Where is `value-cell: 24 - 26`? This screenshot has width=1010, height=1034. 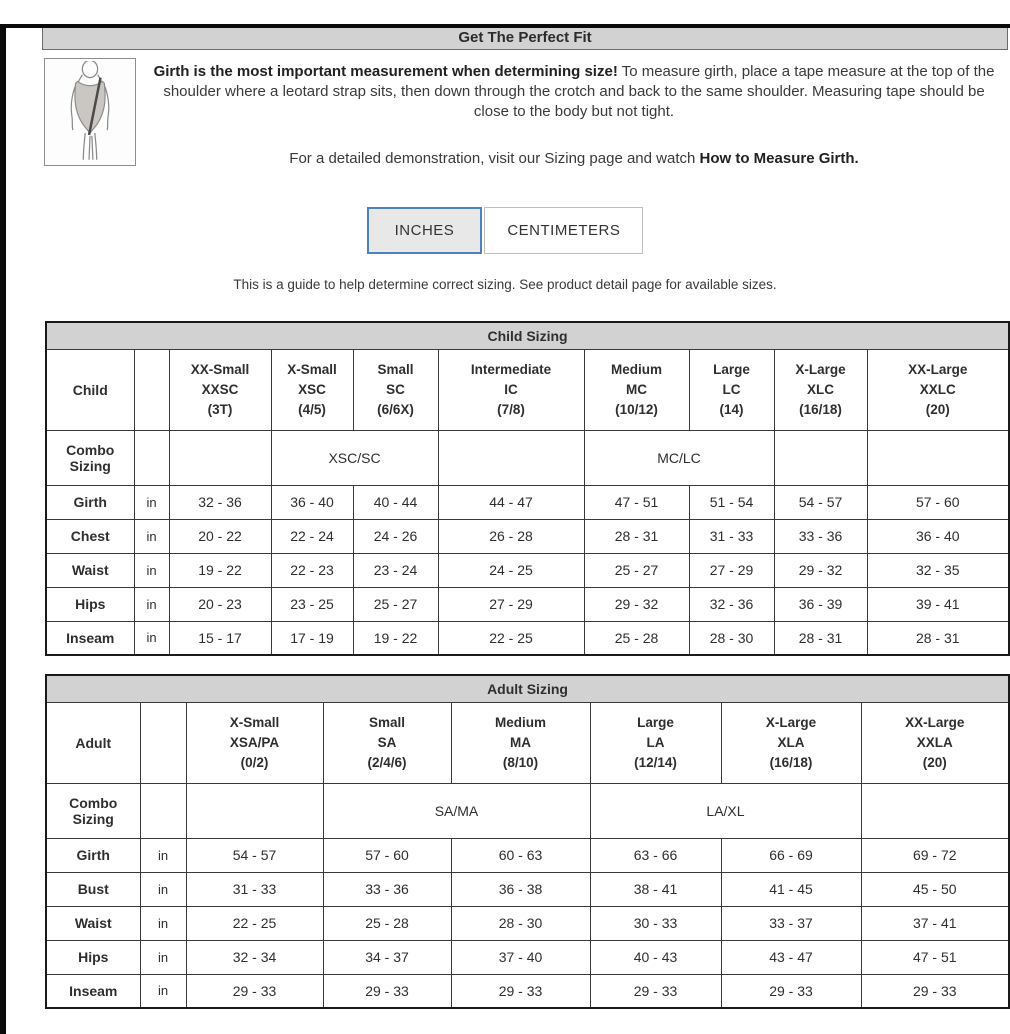
value-cell: 24 - 26 is located at coordinates (395, 536).